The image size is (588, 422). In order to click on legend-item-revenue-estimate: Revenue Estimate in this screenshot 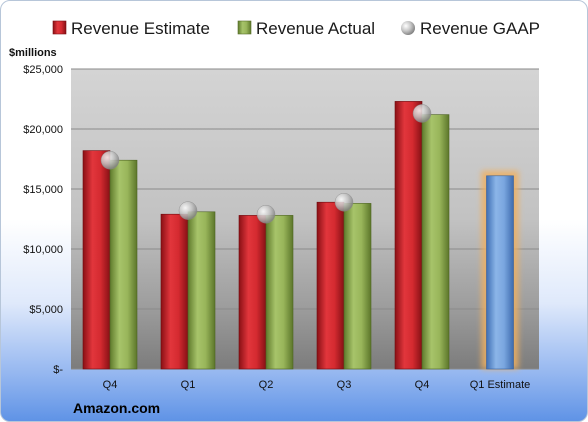, I will do `click(131, 28)`.